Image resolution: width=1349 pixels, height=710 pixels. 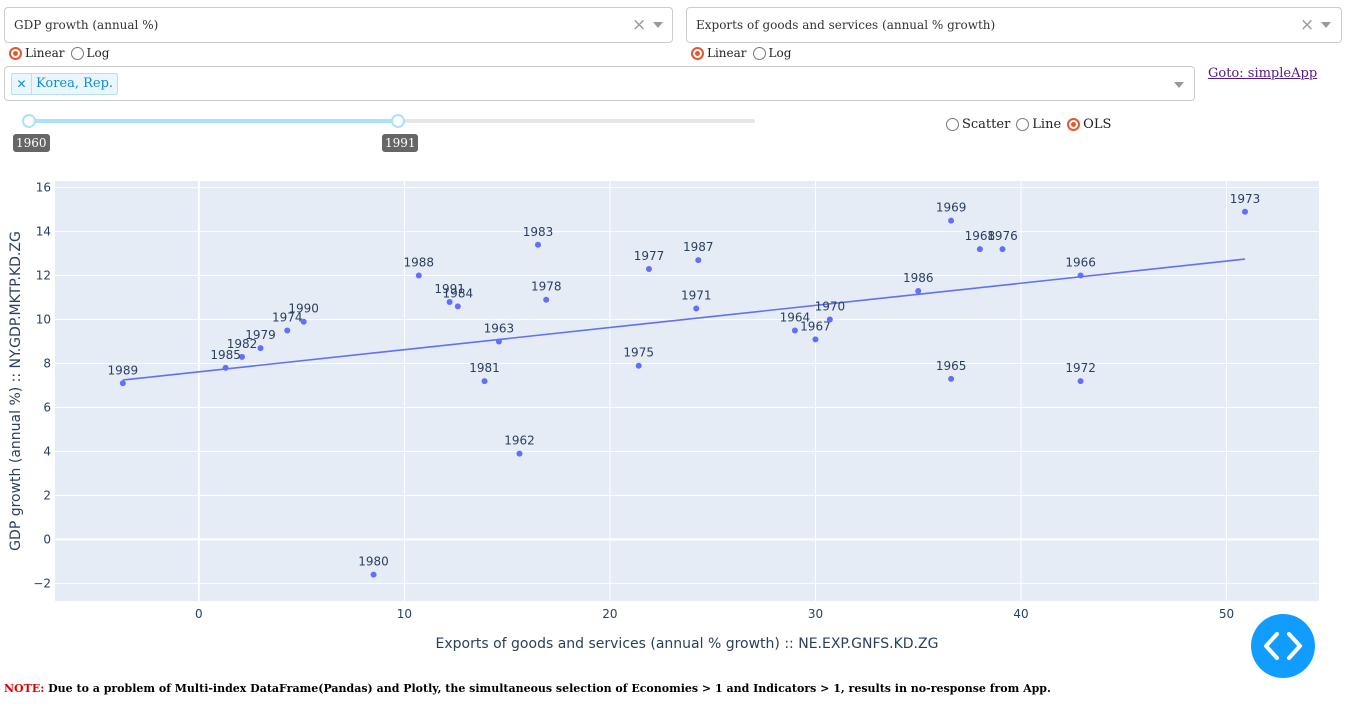 What do you see at coordinates (47, 451) in the screenshot?
I see `y-tick-label: 4` at bounding box center [47, 451].